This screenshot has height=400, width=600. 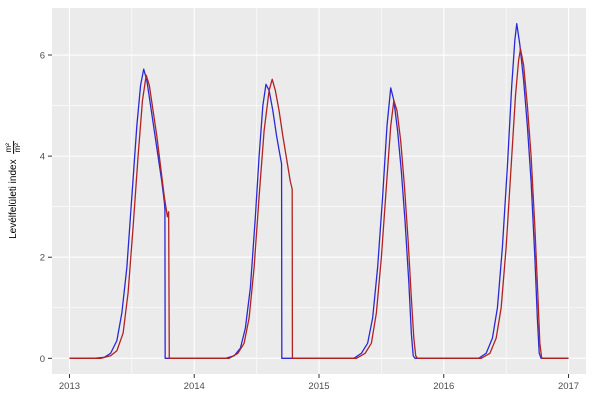 What do you see at coordinates (443, 386) in the screenshot?
I see `x-axis-tick-label: 2016` at bounding box center [443, 386].